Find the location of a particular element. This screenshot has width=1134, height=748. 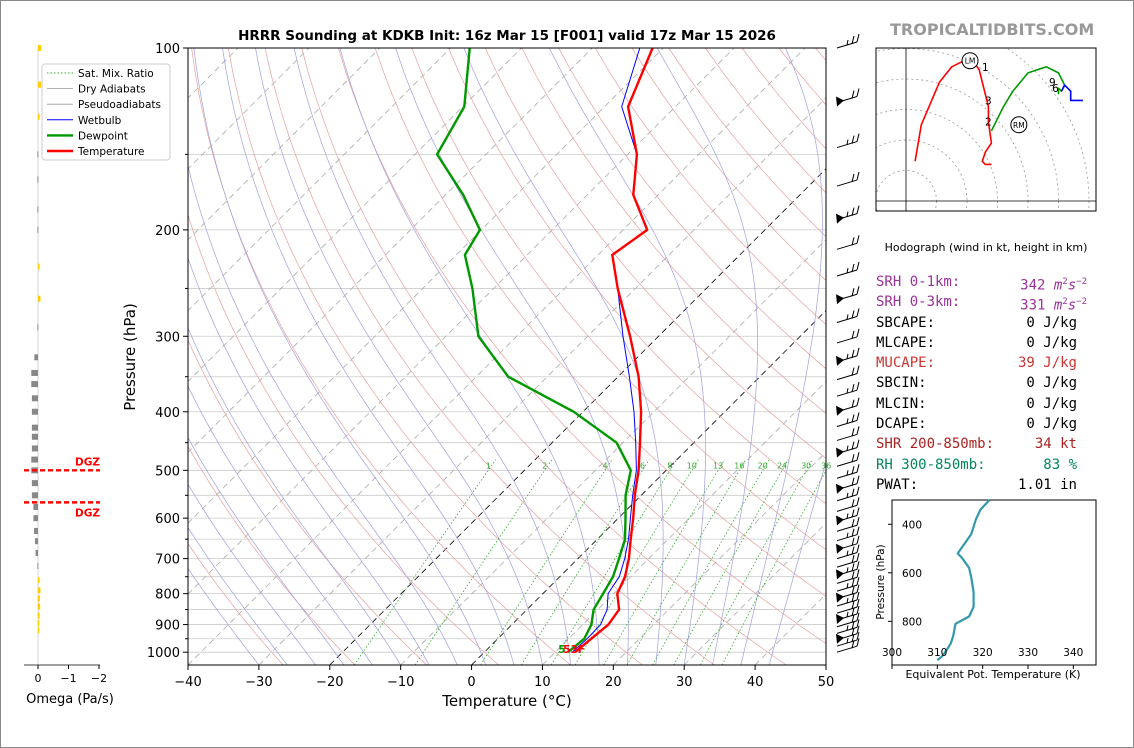

storm-motion-label: LM is located at coordinates (970, 61).